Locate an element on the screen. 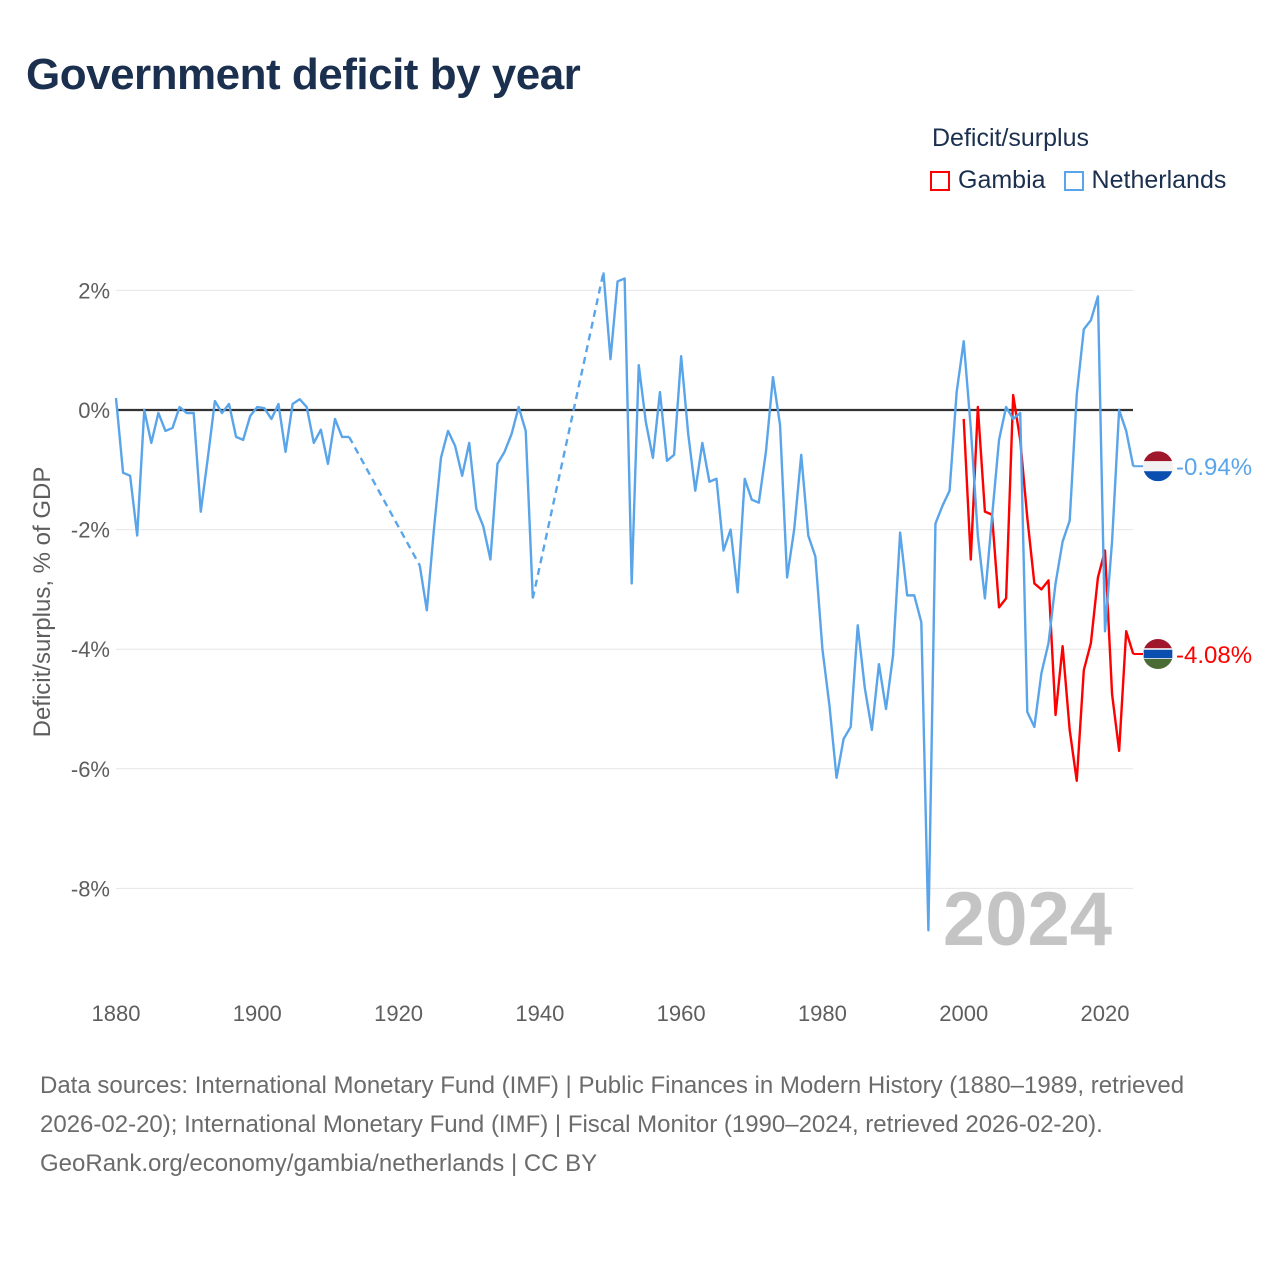 Image resolution: width=1280 pixels, height=1280 pixels. x-tick-label: 2000 is located at coordinates (963, 1013).